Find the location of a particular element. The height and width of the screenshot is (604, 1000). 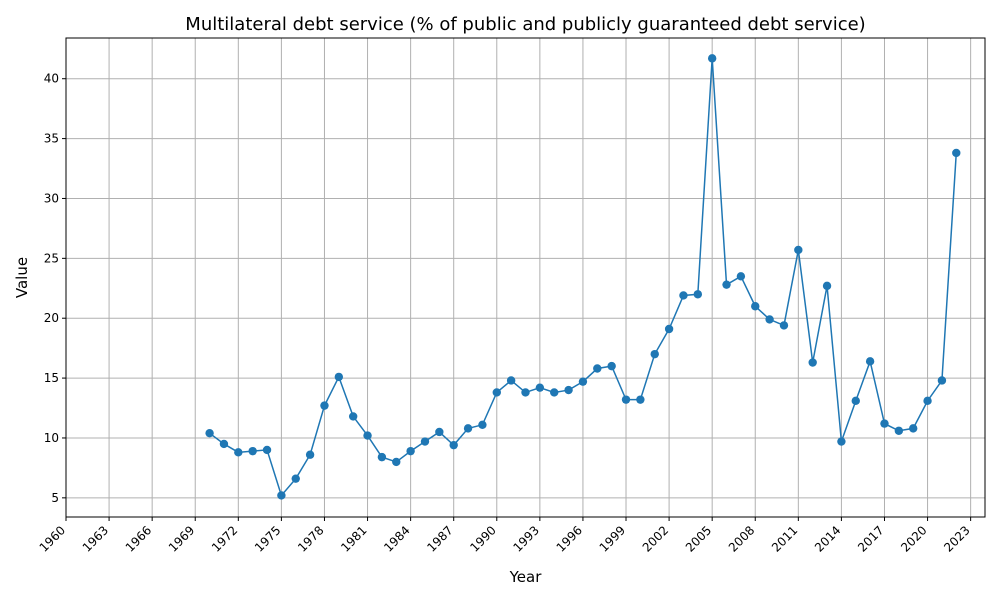

y-axis-label: Value is located at coordinates (22, 277).